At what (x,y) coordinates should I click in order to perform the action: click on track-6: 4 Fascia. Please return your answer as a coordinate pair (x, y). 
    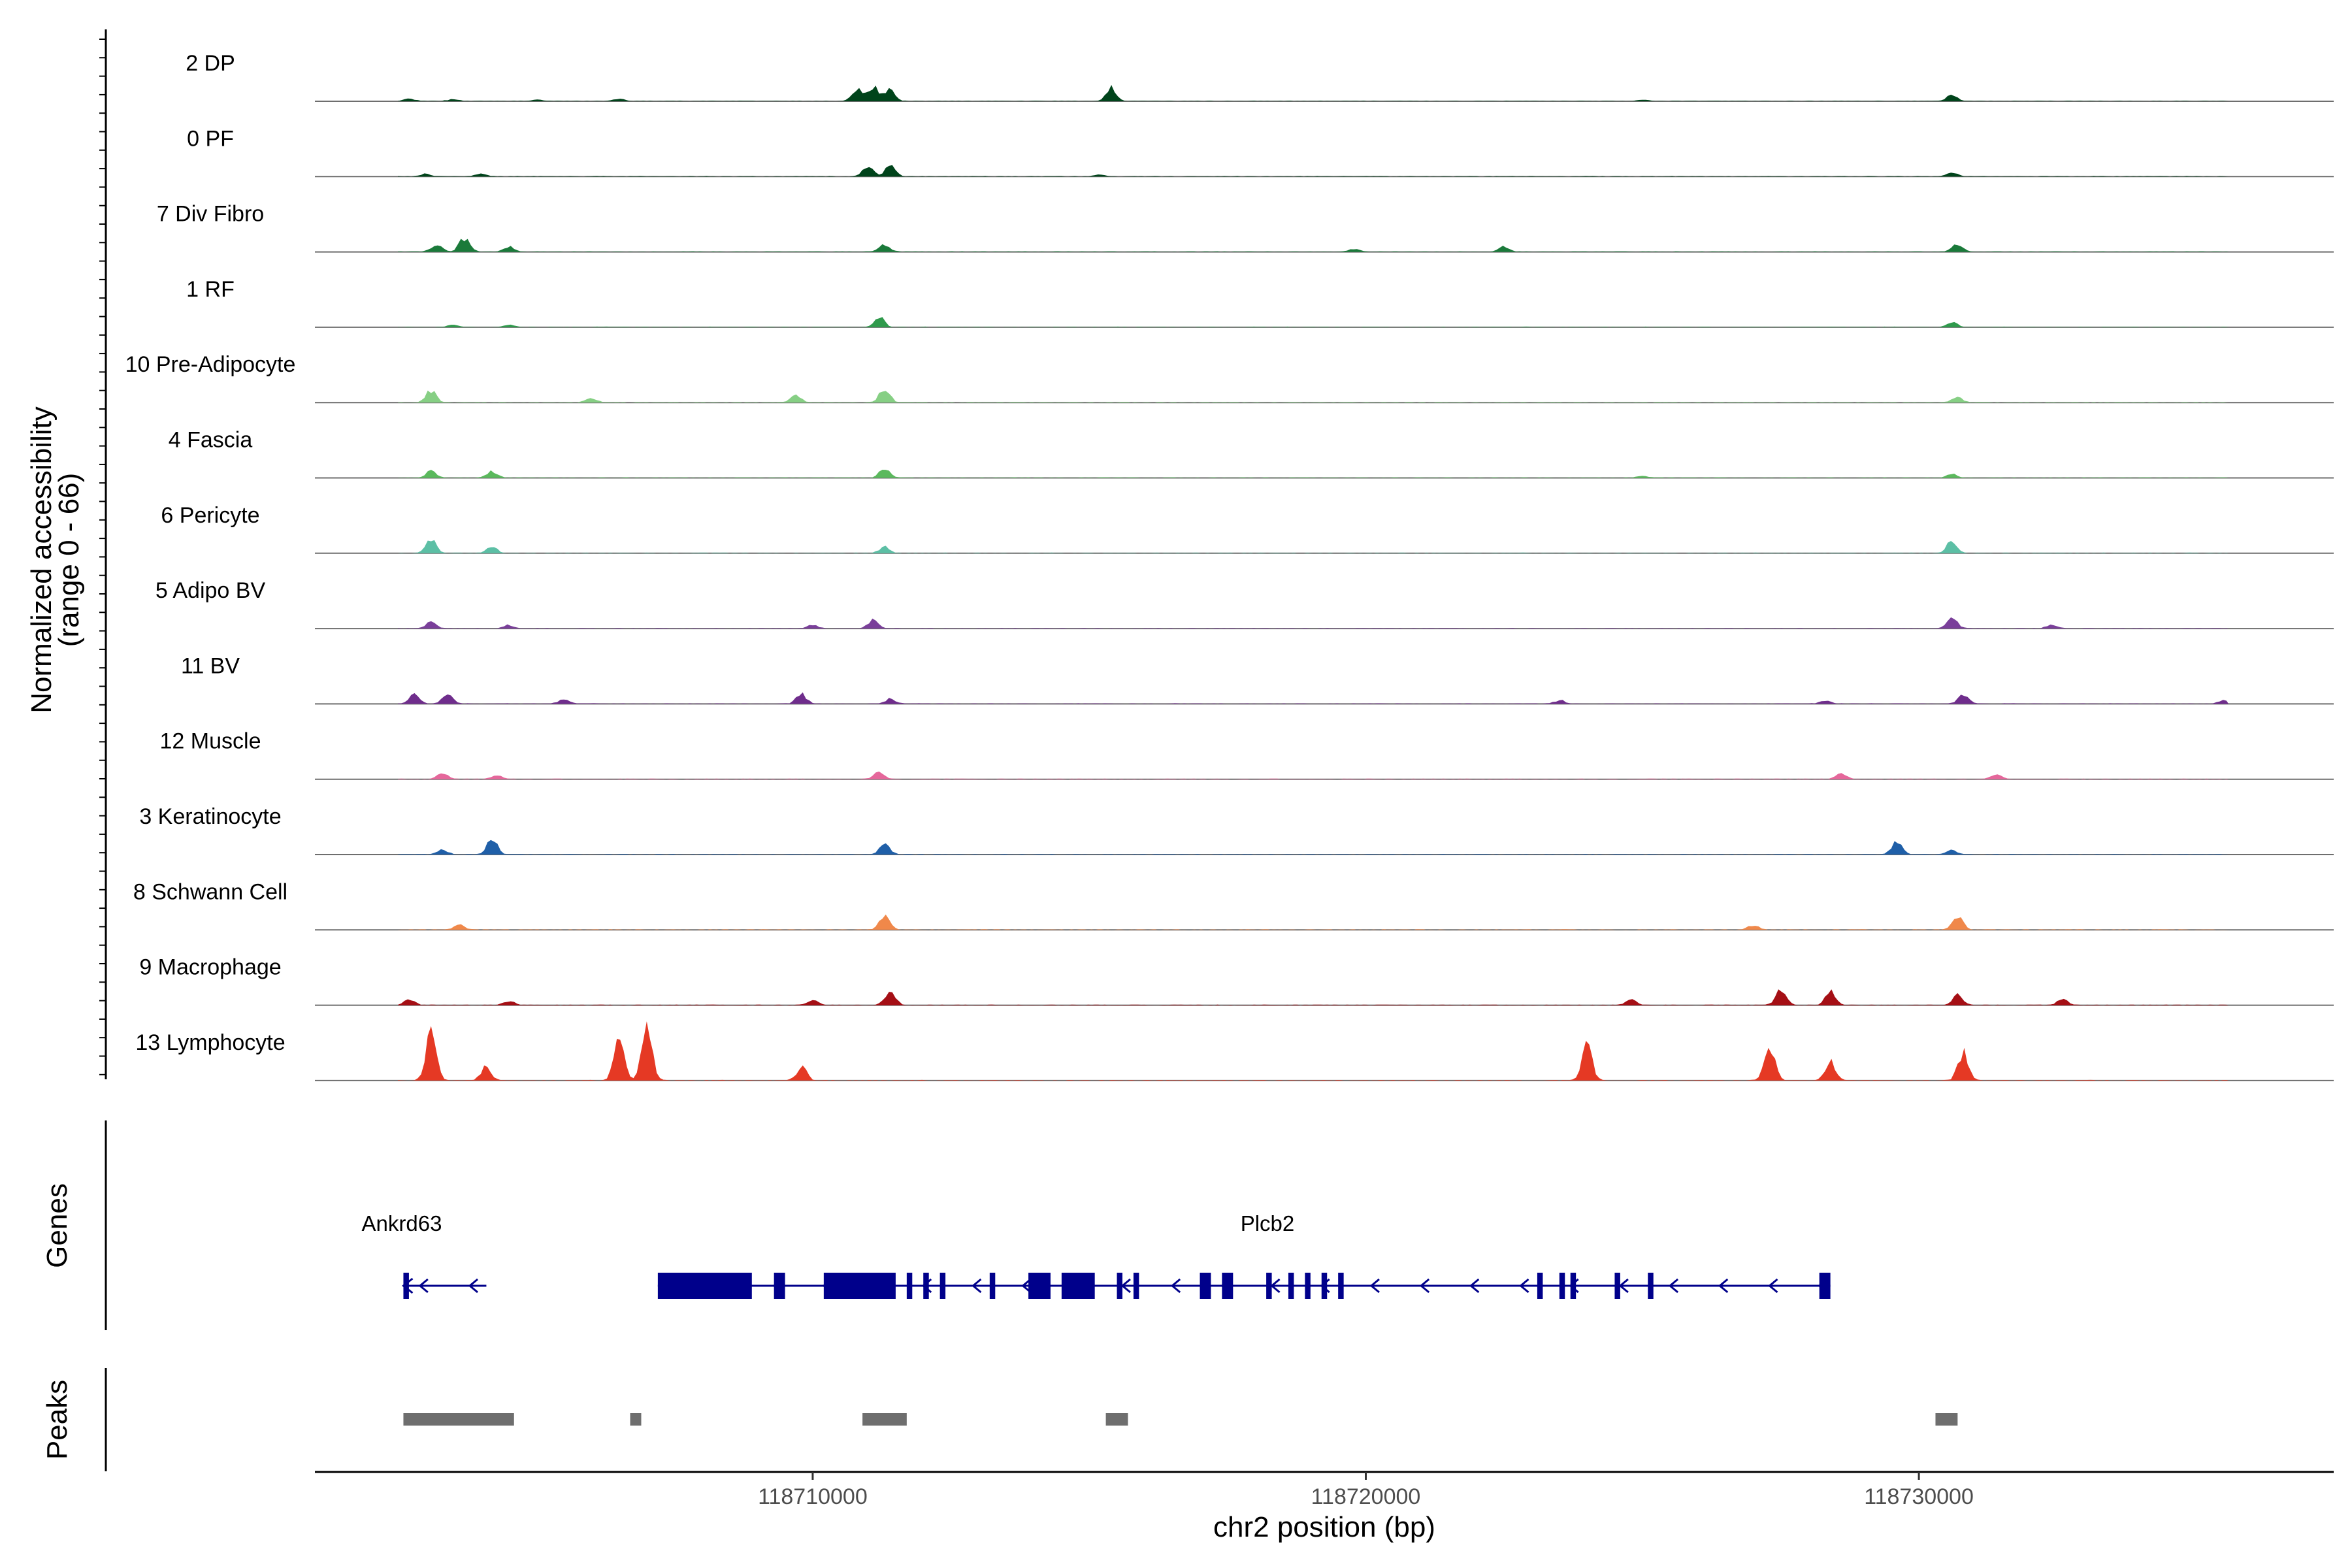
    Looking at the image, I should click on (1251, 453).